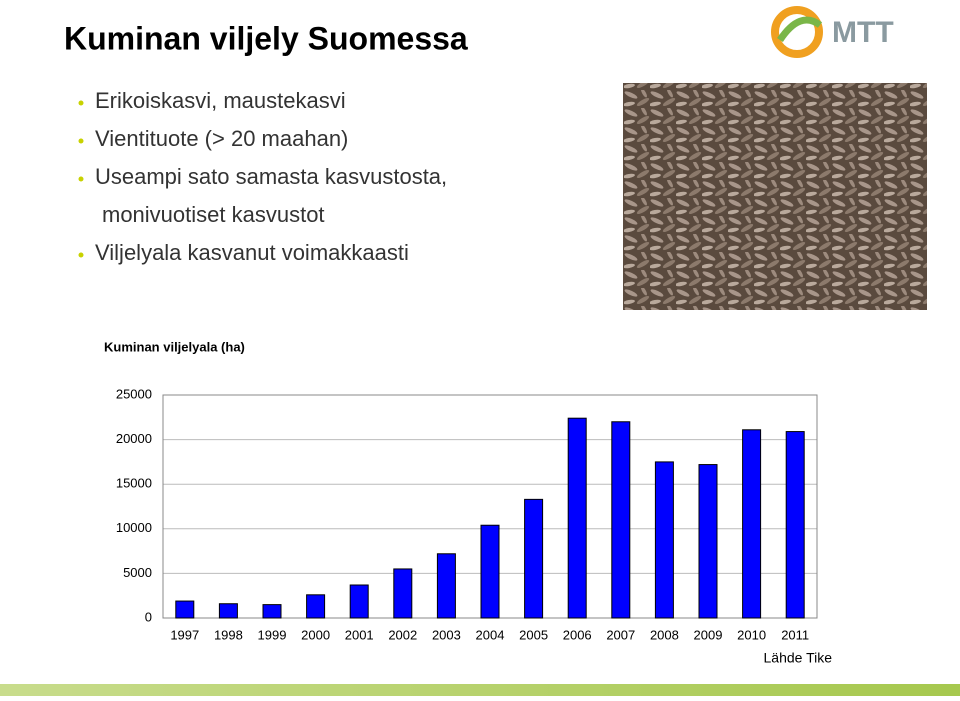  I want to click on logo: MTT, so click(832, 32).